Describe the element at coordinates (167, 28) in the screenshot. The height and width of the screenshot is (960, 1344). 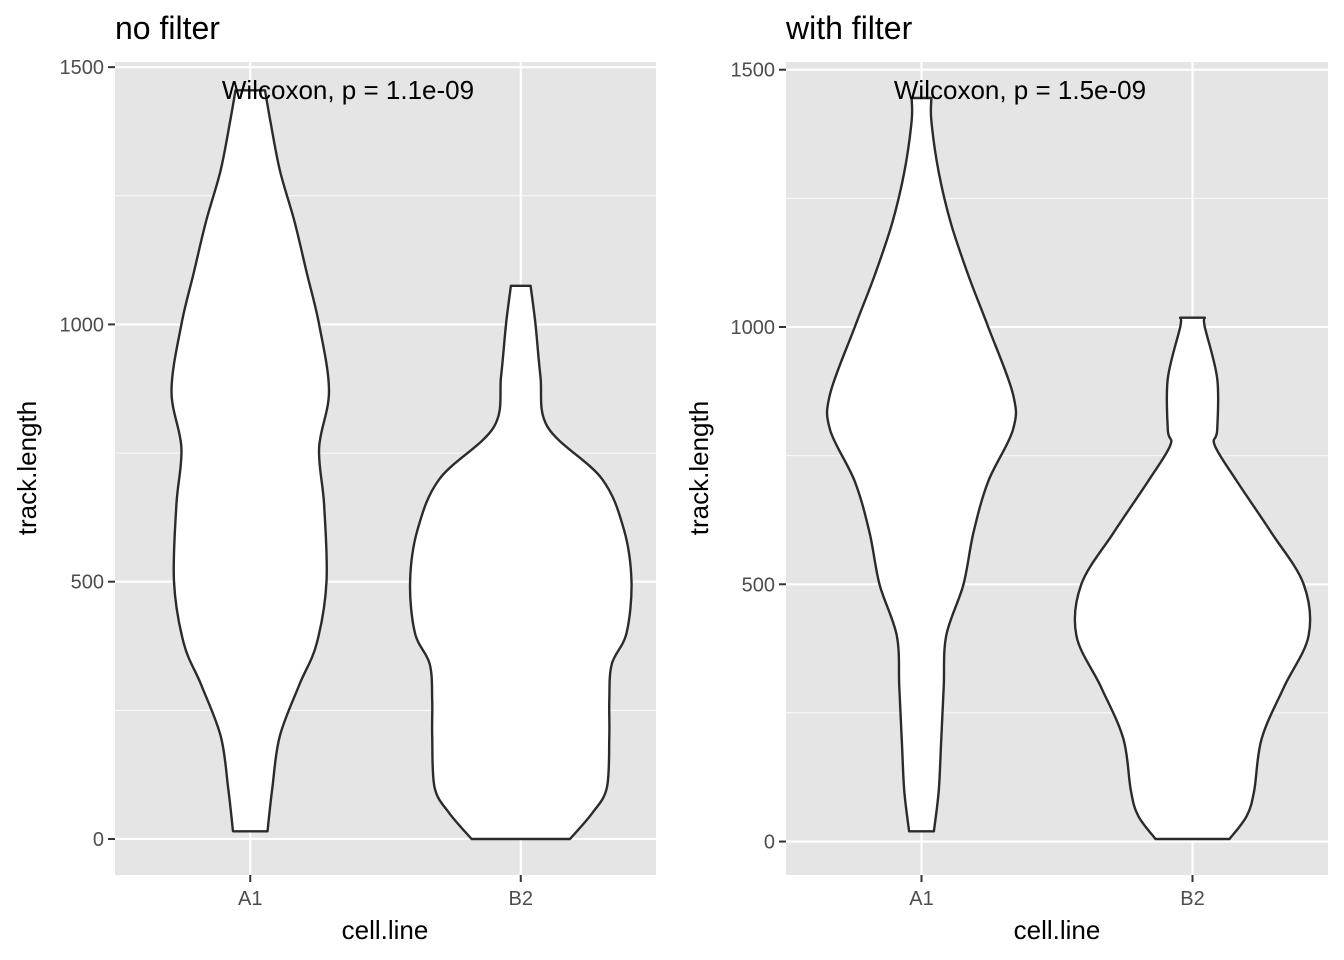
I see `panel-title: no filter` at that location.